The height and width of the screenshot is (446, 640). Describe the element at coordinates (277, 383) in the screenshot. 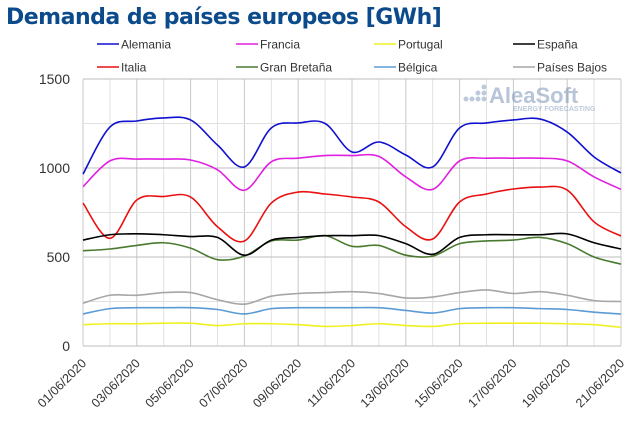

I see `x-tick-label: 09/06/2020` at that location.